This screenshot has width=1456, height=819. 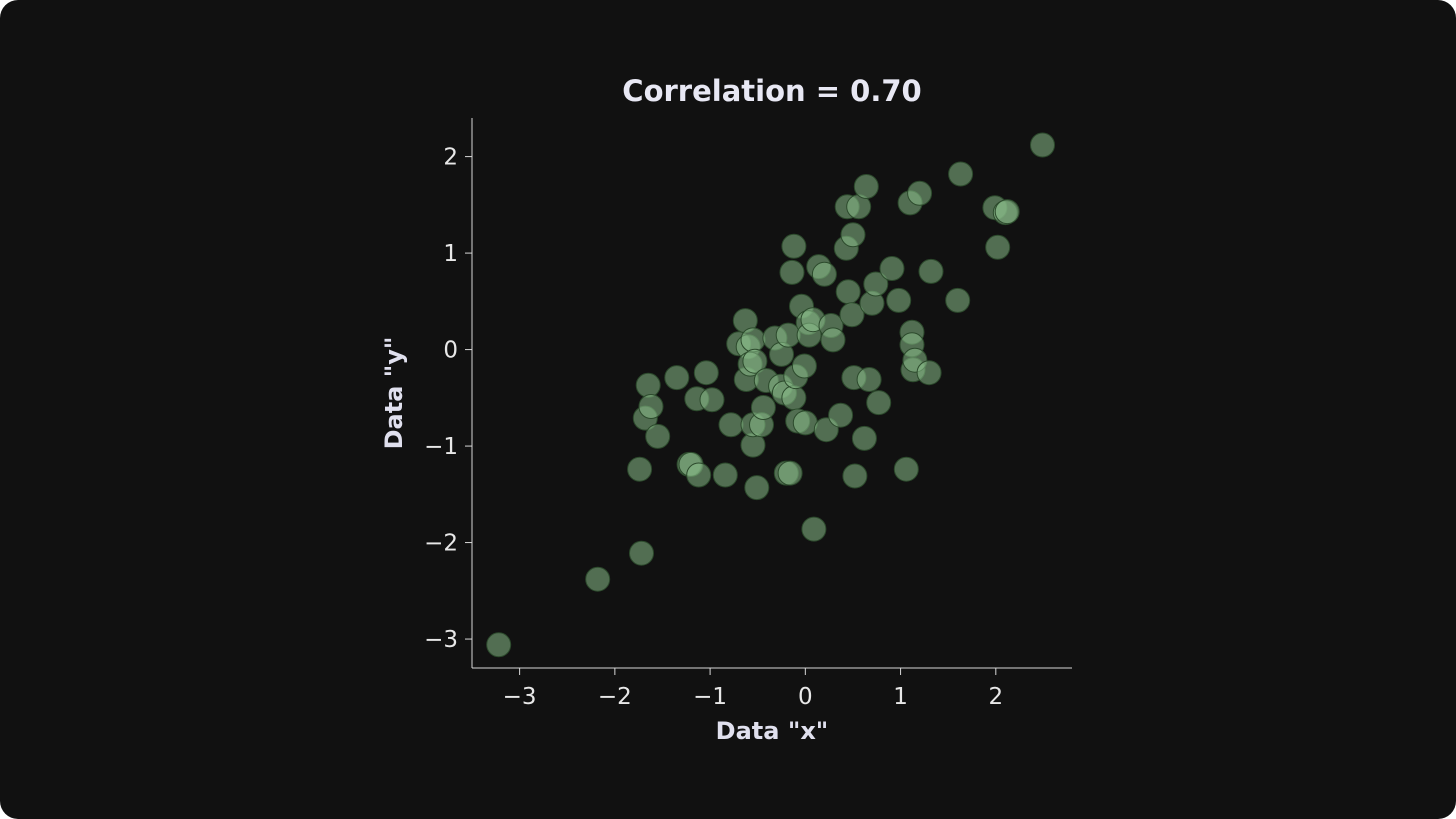 What do you see at coordinates (441, 544) in the screenshot?
I see `y-tick-label: −2` at bounding box center [441, 544].